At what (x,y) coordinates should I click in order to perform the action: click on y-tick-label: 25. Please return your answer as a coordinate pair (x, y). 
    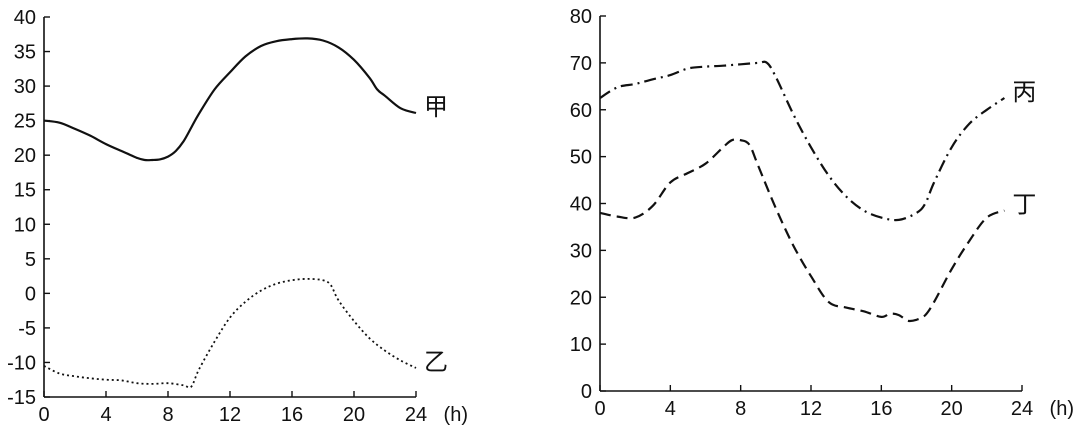
    Looking at the image, I should click on (25, 122).